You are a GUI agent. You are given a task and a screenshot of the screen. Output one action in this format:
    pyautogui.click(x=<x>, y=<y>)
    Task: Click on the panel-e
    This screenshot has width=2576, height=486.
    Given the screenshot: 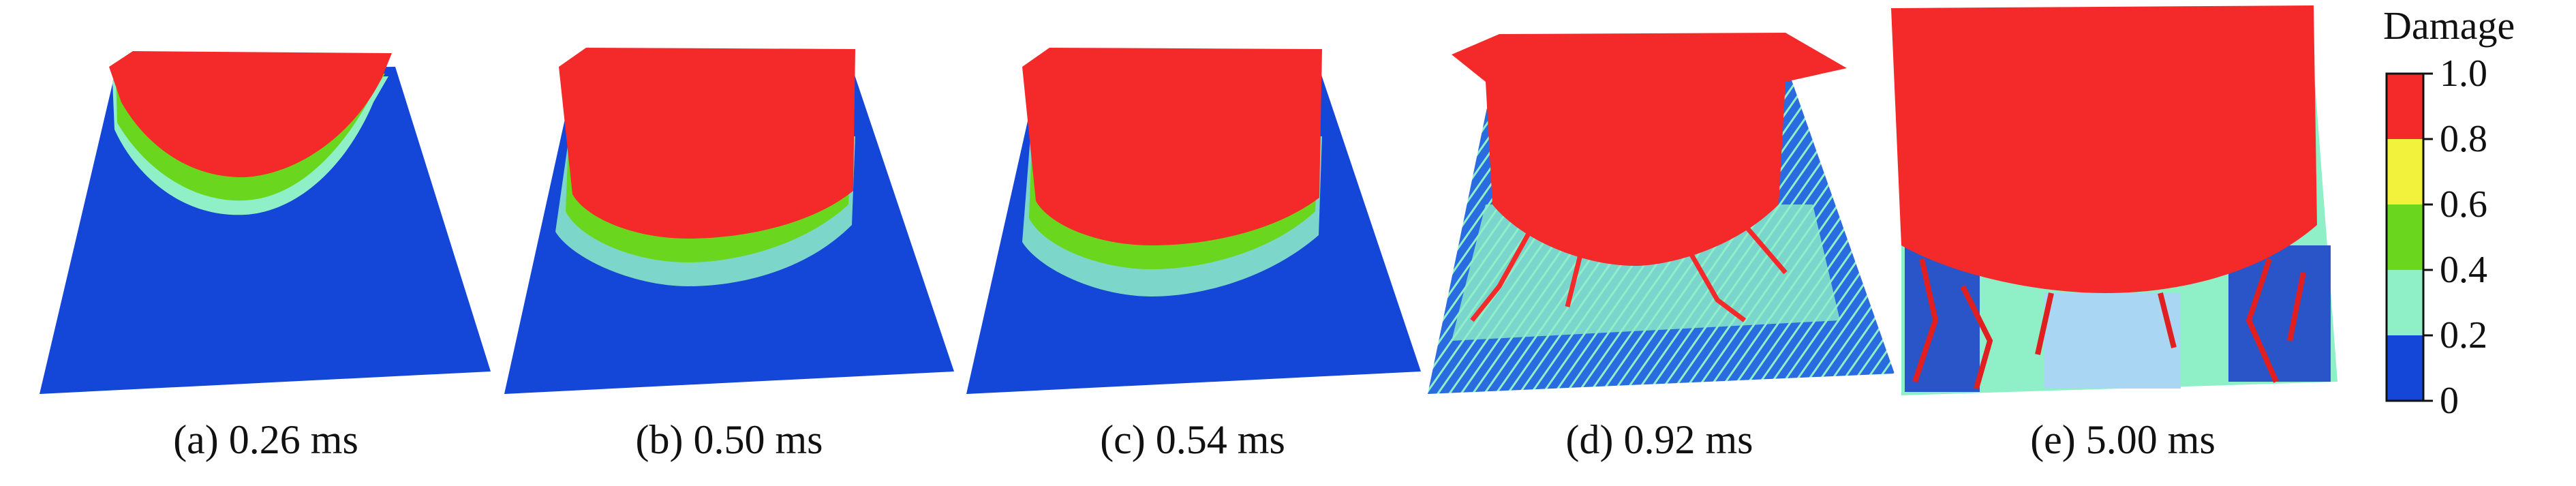 What is the action you would take?
    pyautogui.click(x=2114, y=200)
    